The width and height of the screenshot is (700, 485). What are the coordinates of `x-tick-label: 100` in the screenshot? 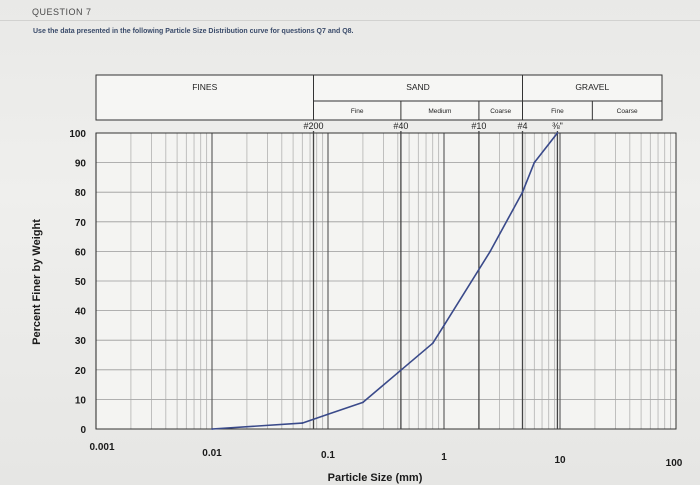 It's located at (674, 463).